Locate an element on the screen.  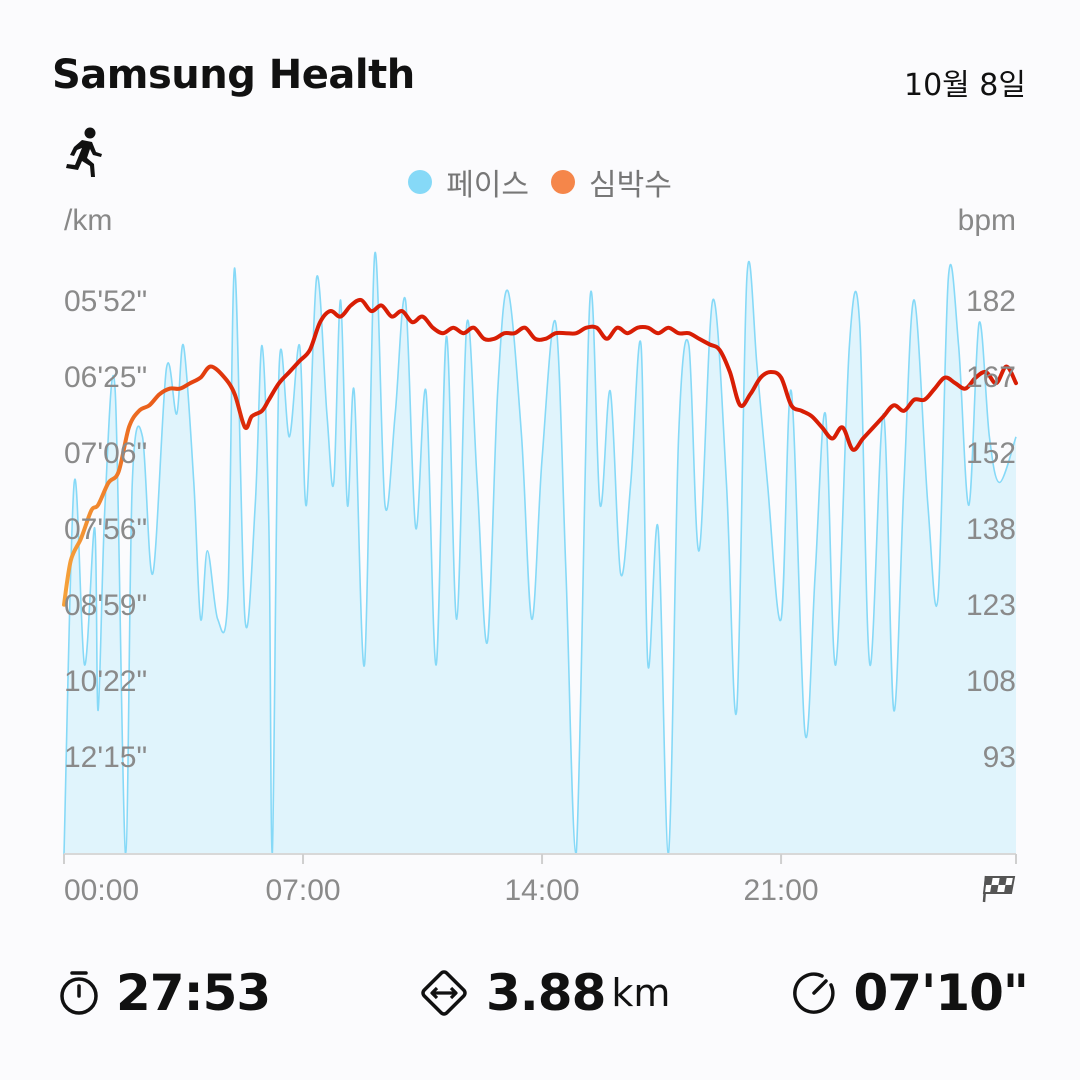
duration-value: 27:53 is located at coordinates (193, 993).